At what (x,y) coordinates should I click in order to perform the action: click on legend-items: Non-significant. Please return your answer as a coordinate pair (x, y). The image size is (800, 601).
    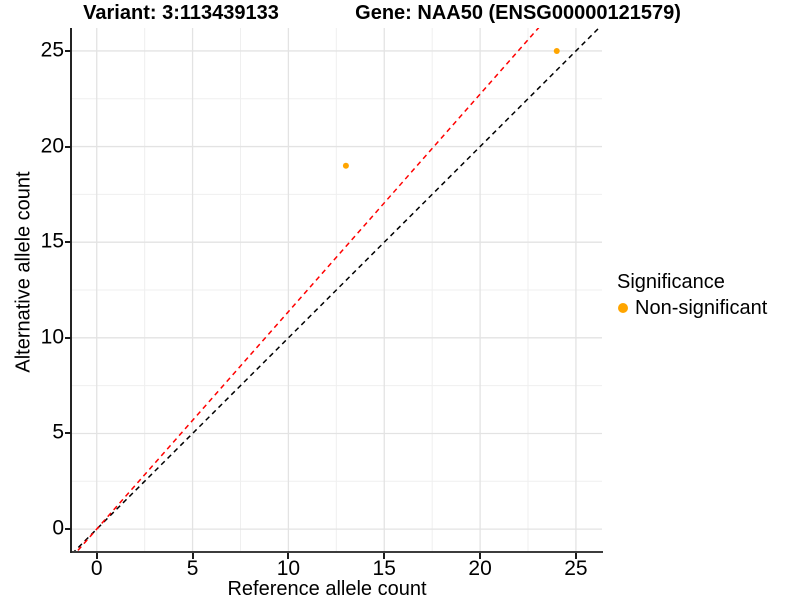
    Looking at the image, I should click on (692, 308).